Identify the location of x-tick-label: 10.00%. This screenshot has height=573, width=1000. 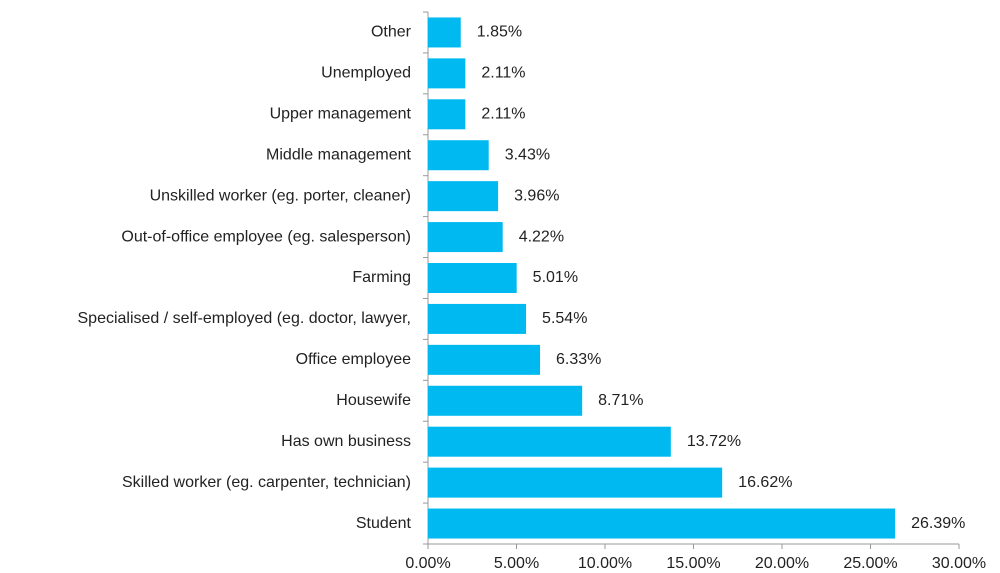
(605, 563).